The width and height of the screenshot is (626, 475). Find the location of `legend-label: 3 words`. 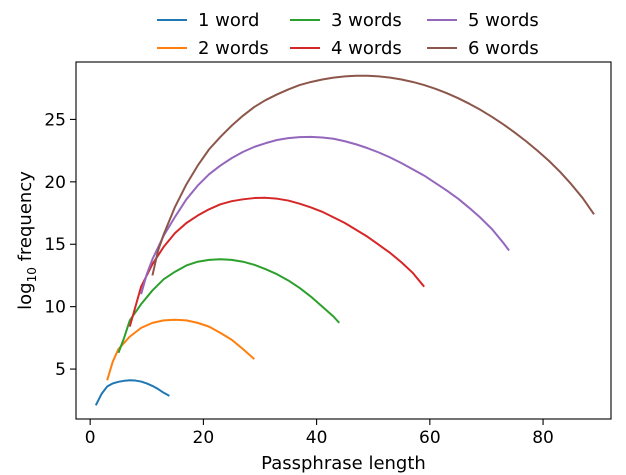

legend-label: 3 words is located at coordinates (366, 20).